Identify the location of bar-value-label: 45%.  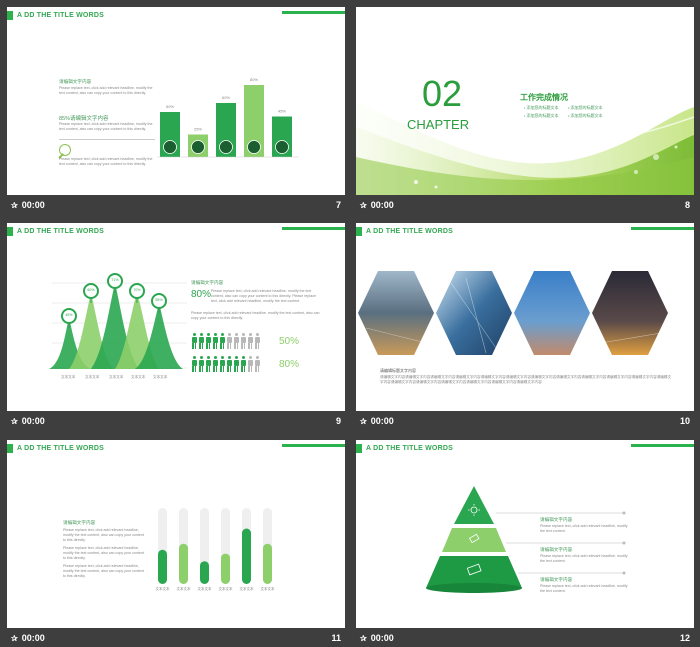
(282, 111).